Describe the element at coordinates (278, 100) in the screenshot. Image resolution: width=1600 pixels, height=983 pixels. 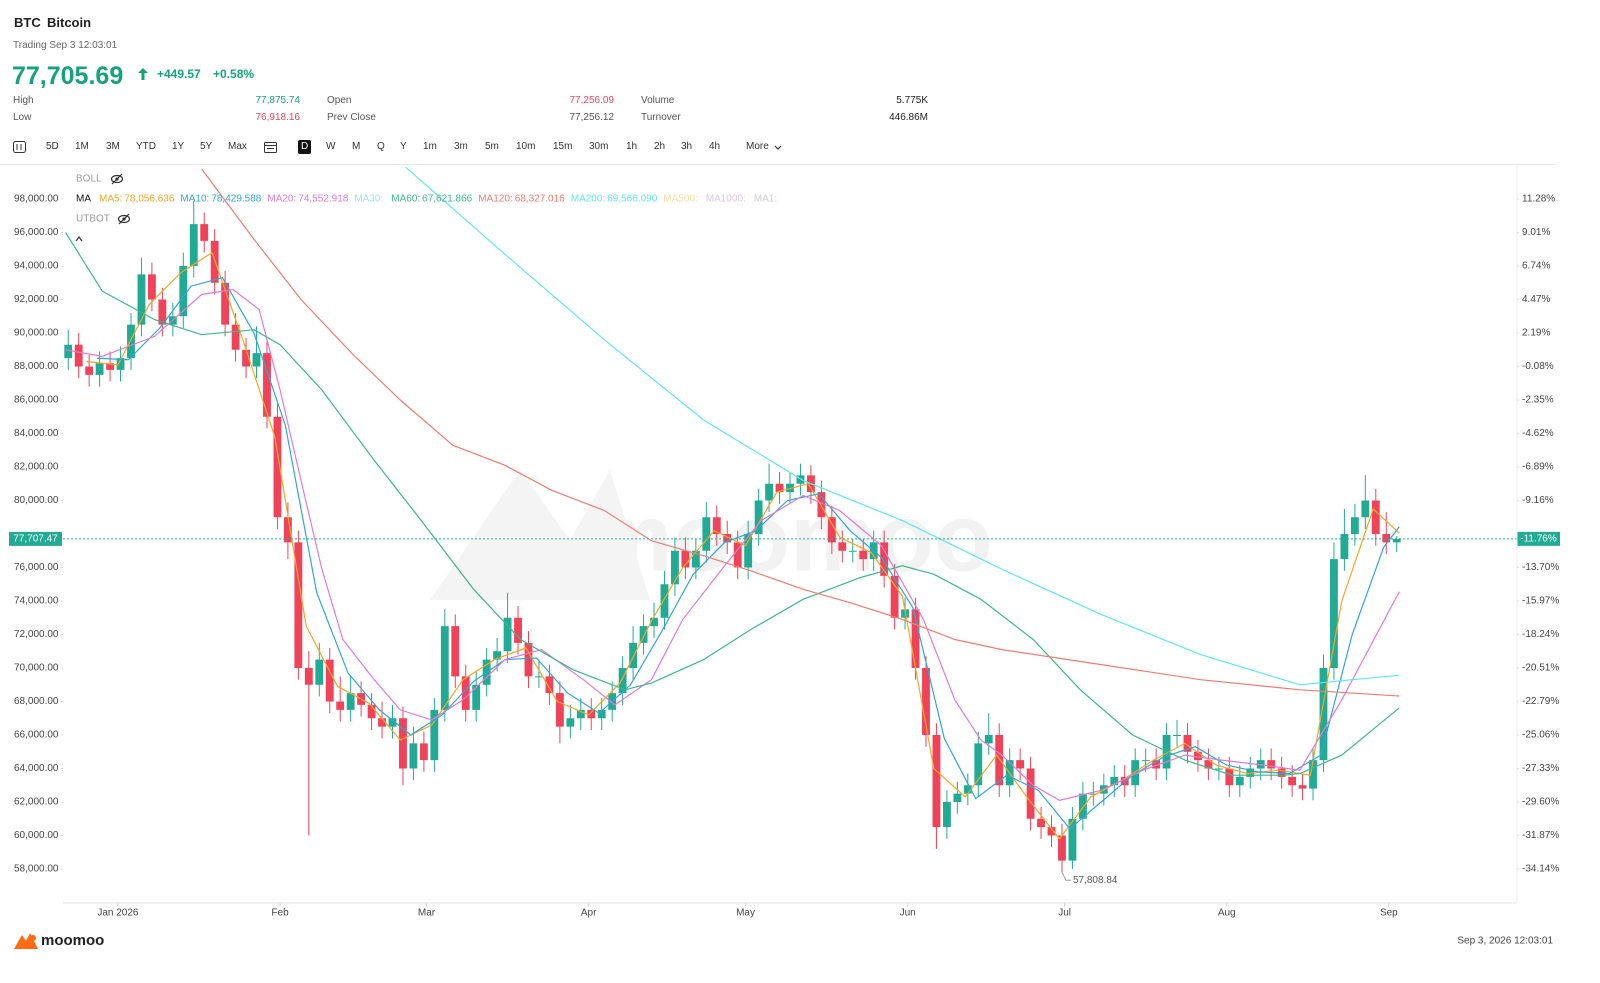
I see `stat-value: 77,875.74` at that location.